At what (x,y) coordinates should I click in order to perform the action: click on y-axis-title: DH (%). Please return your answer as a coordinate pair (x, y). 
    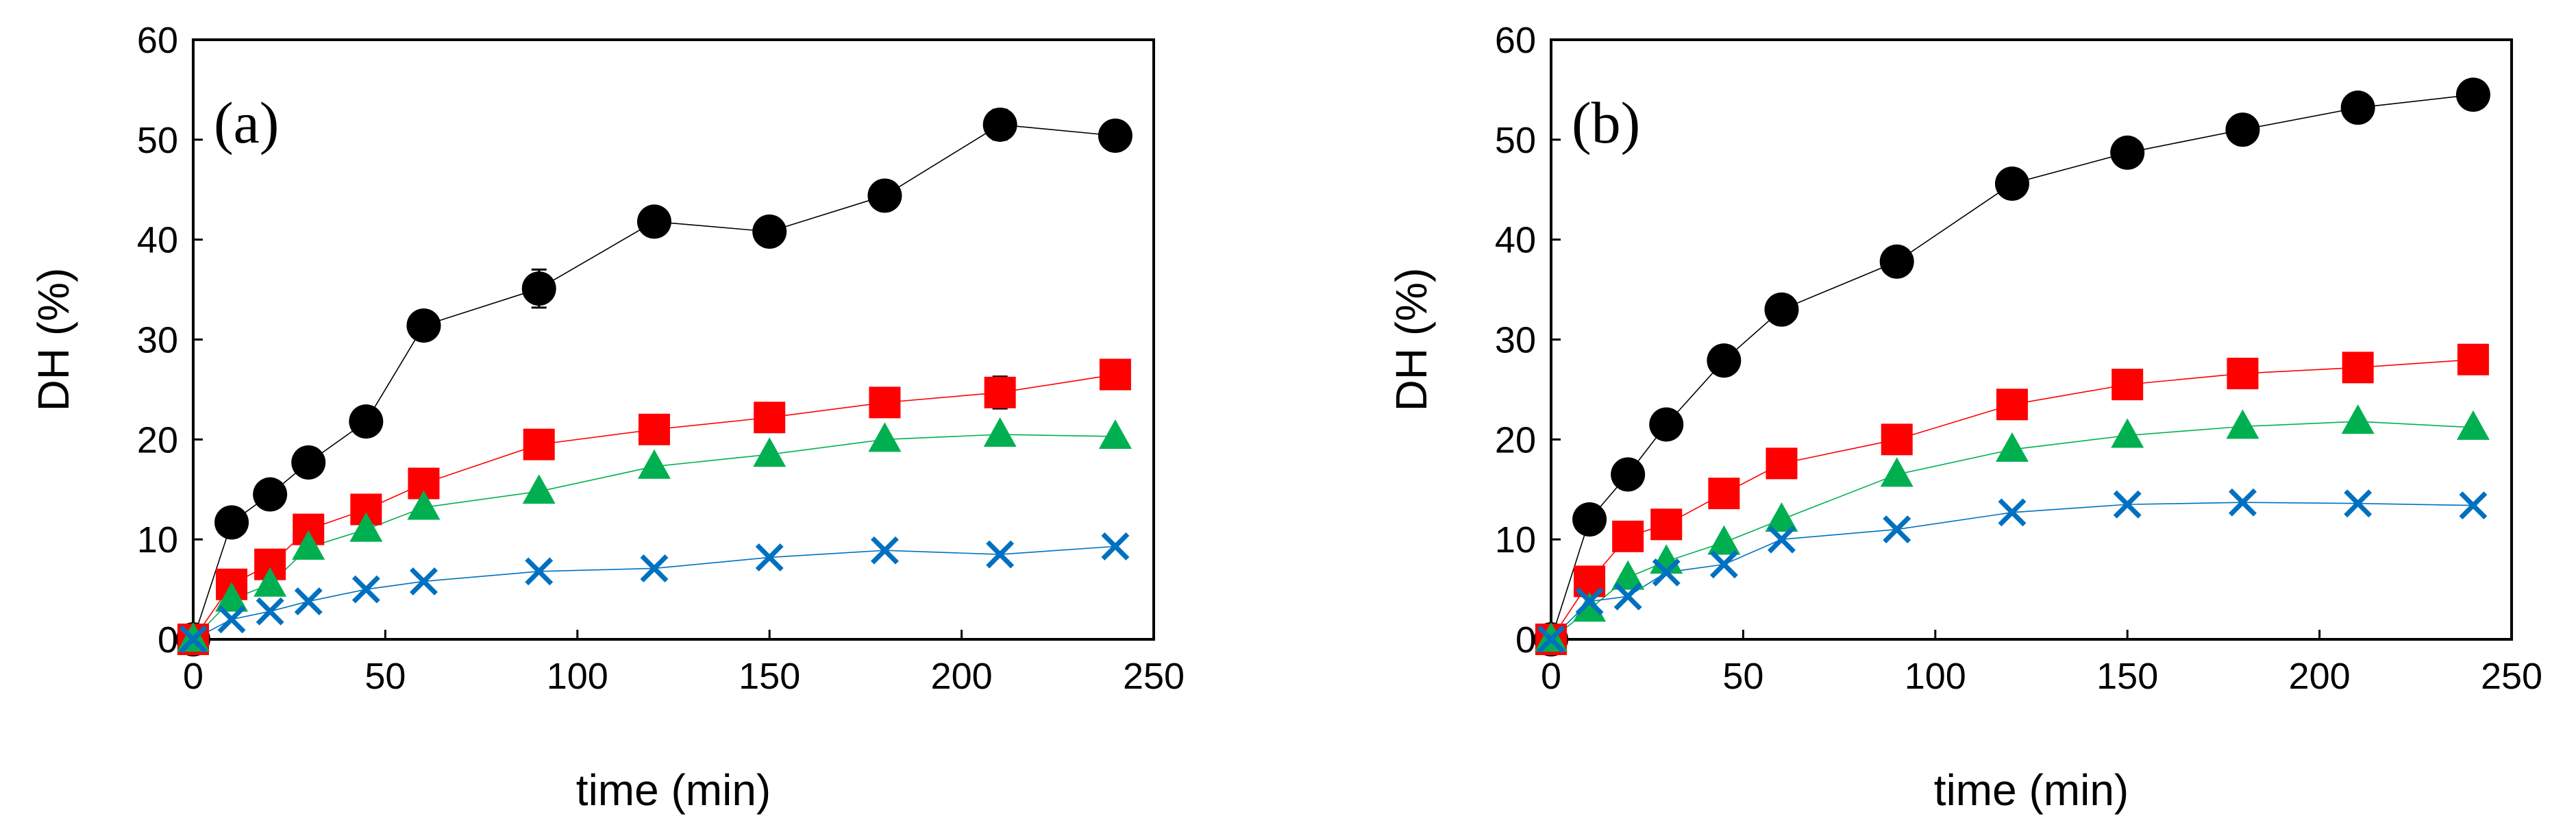
    Looking at the image, I should click on (1411, 340).